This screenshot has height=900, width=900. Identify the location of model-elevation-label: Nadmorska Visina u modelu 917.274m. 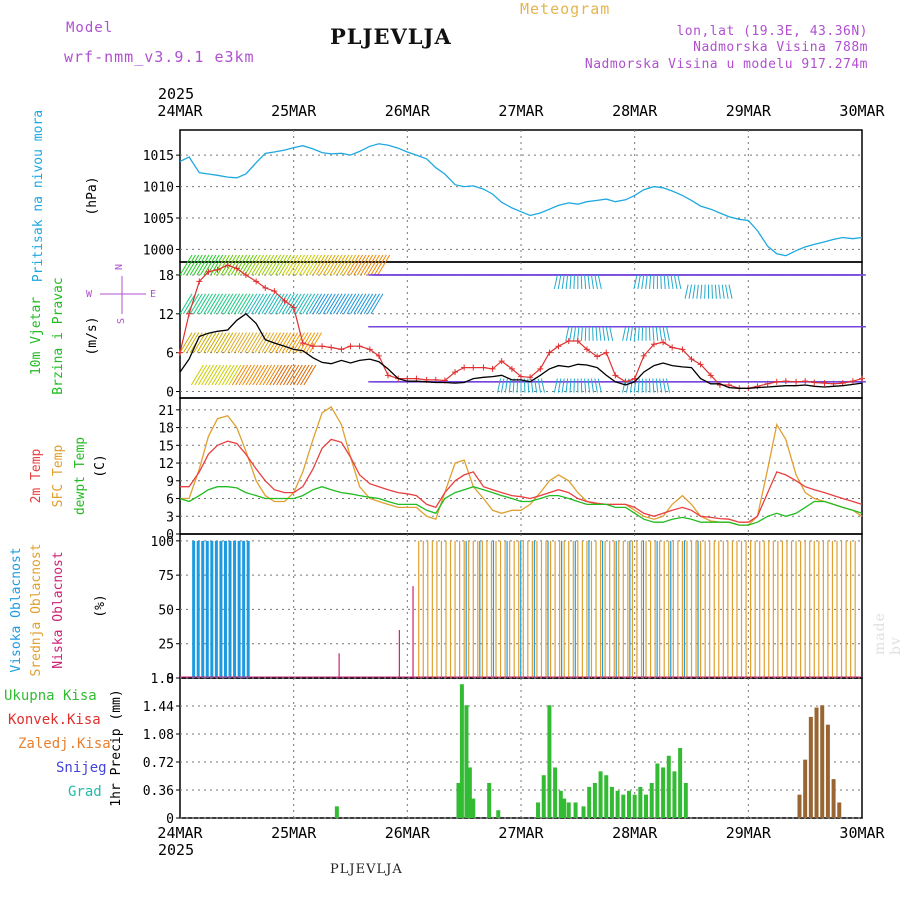
(726, 64).